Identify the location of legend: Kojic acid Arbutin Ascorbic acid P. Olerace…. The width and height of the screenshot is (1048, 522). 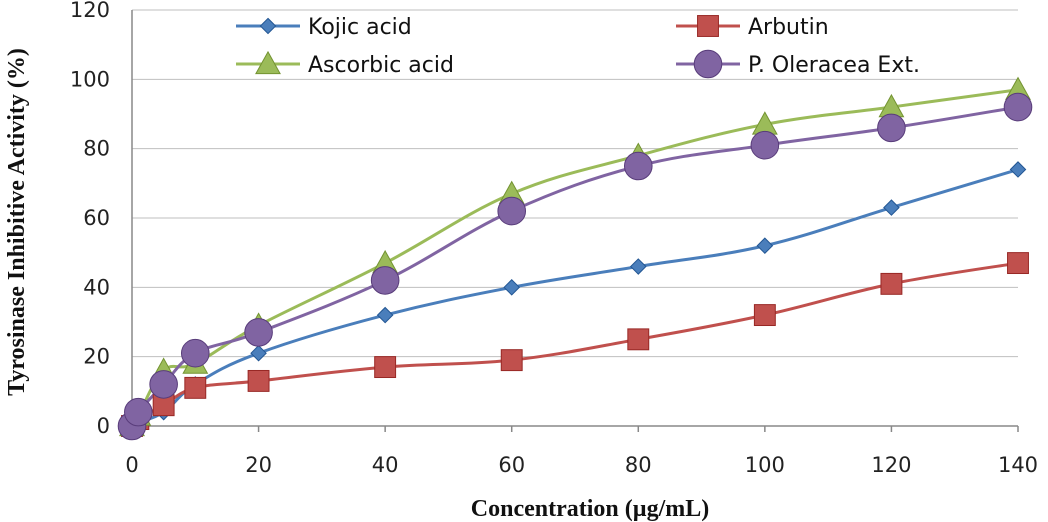
(578, 47).